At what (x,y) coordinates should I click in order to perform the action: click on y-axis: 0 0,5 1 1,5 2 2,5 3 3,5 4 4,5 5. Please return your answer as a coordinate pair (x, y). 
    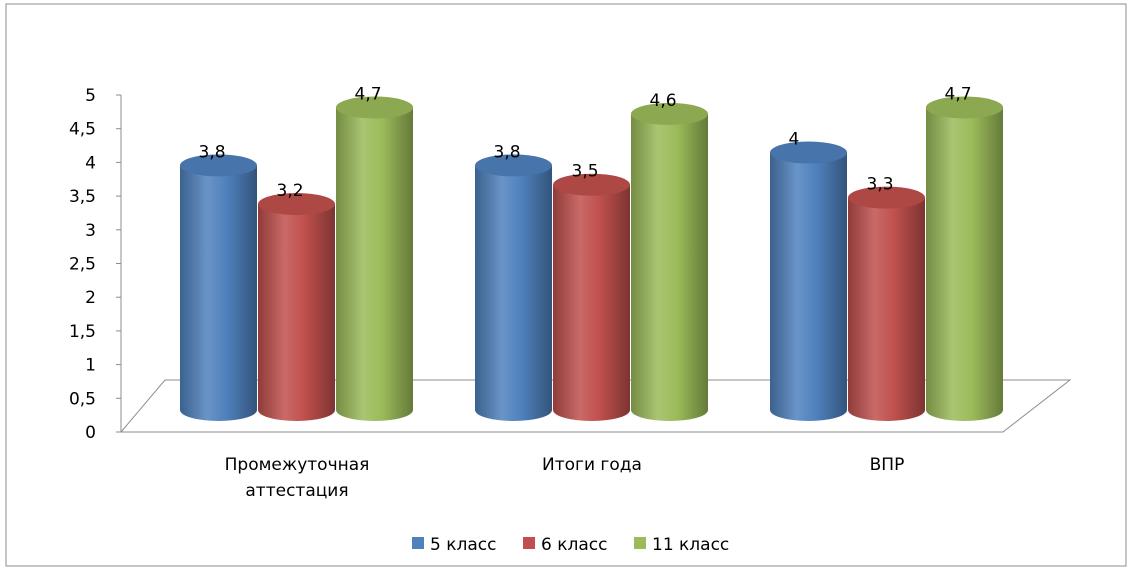
    Looking at the image, I should click on (95, 264).